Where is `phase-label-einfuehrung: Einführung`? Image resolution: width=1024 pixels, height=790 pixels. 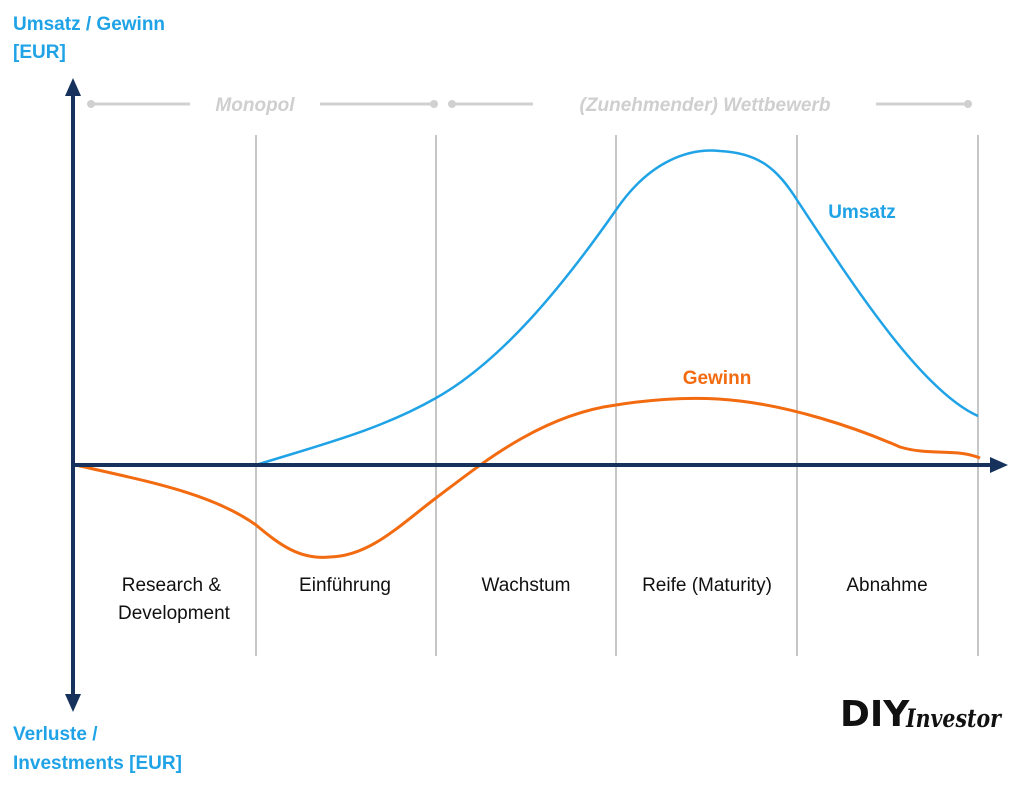 phase-label-einfuehrung: Einführung is located at coordinates (345, 585).